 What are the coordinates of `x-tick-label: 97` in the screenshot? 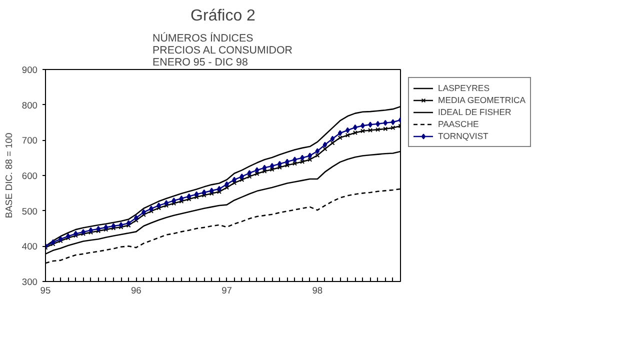 It's located at (227, 291).